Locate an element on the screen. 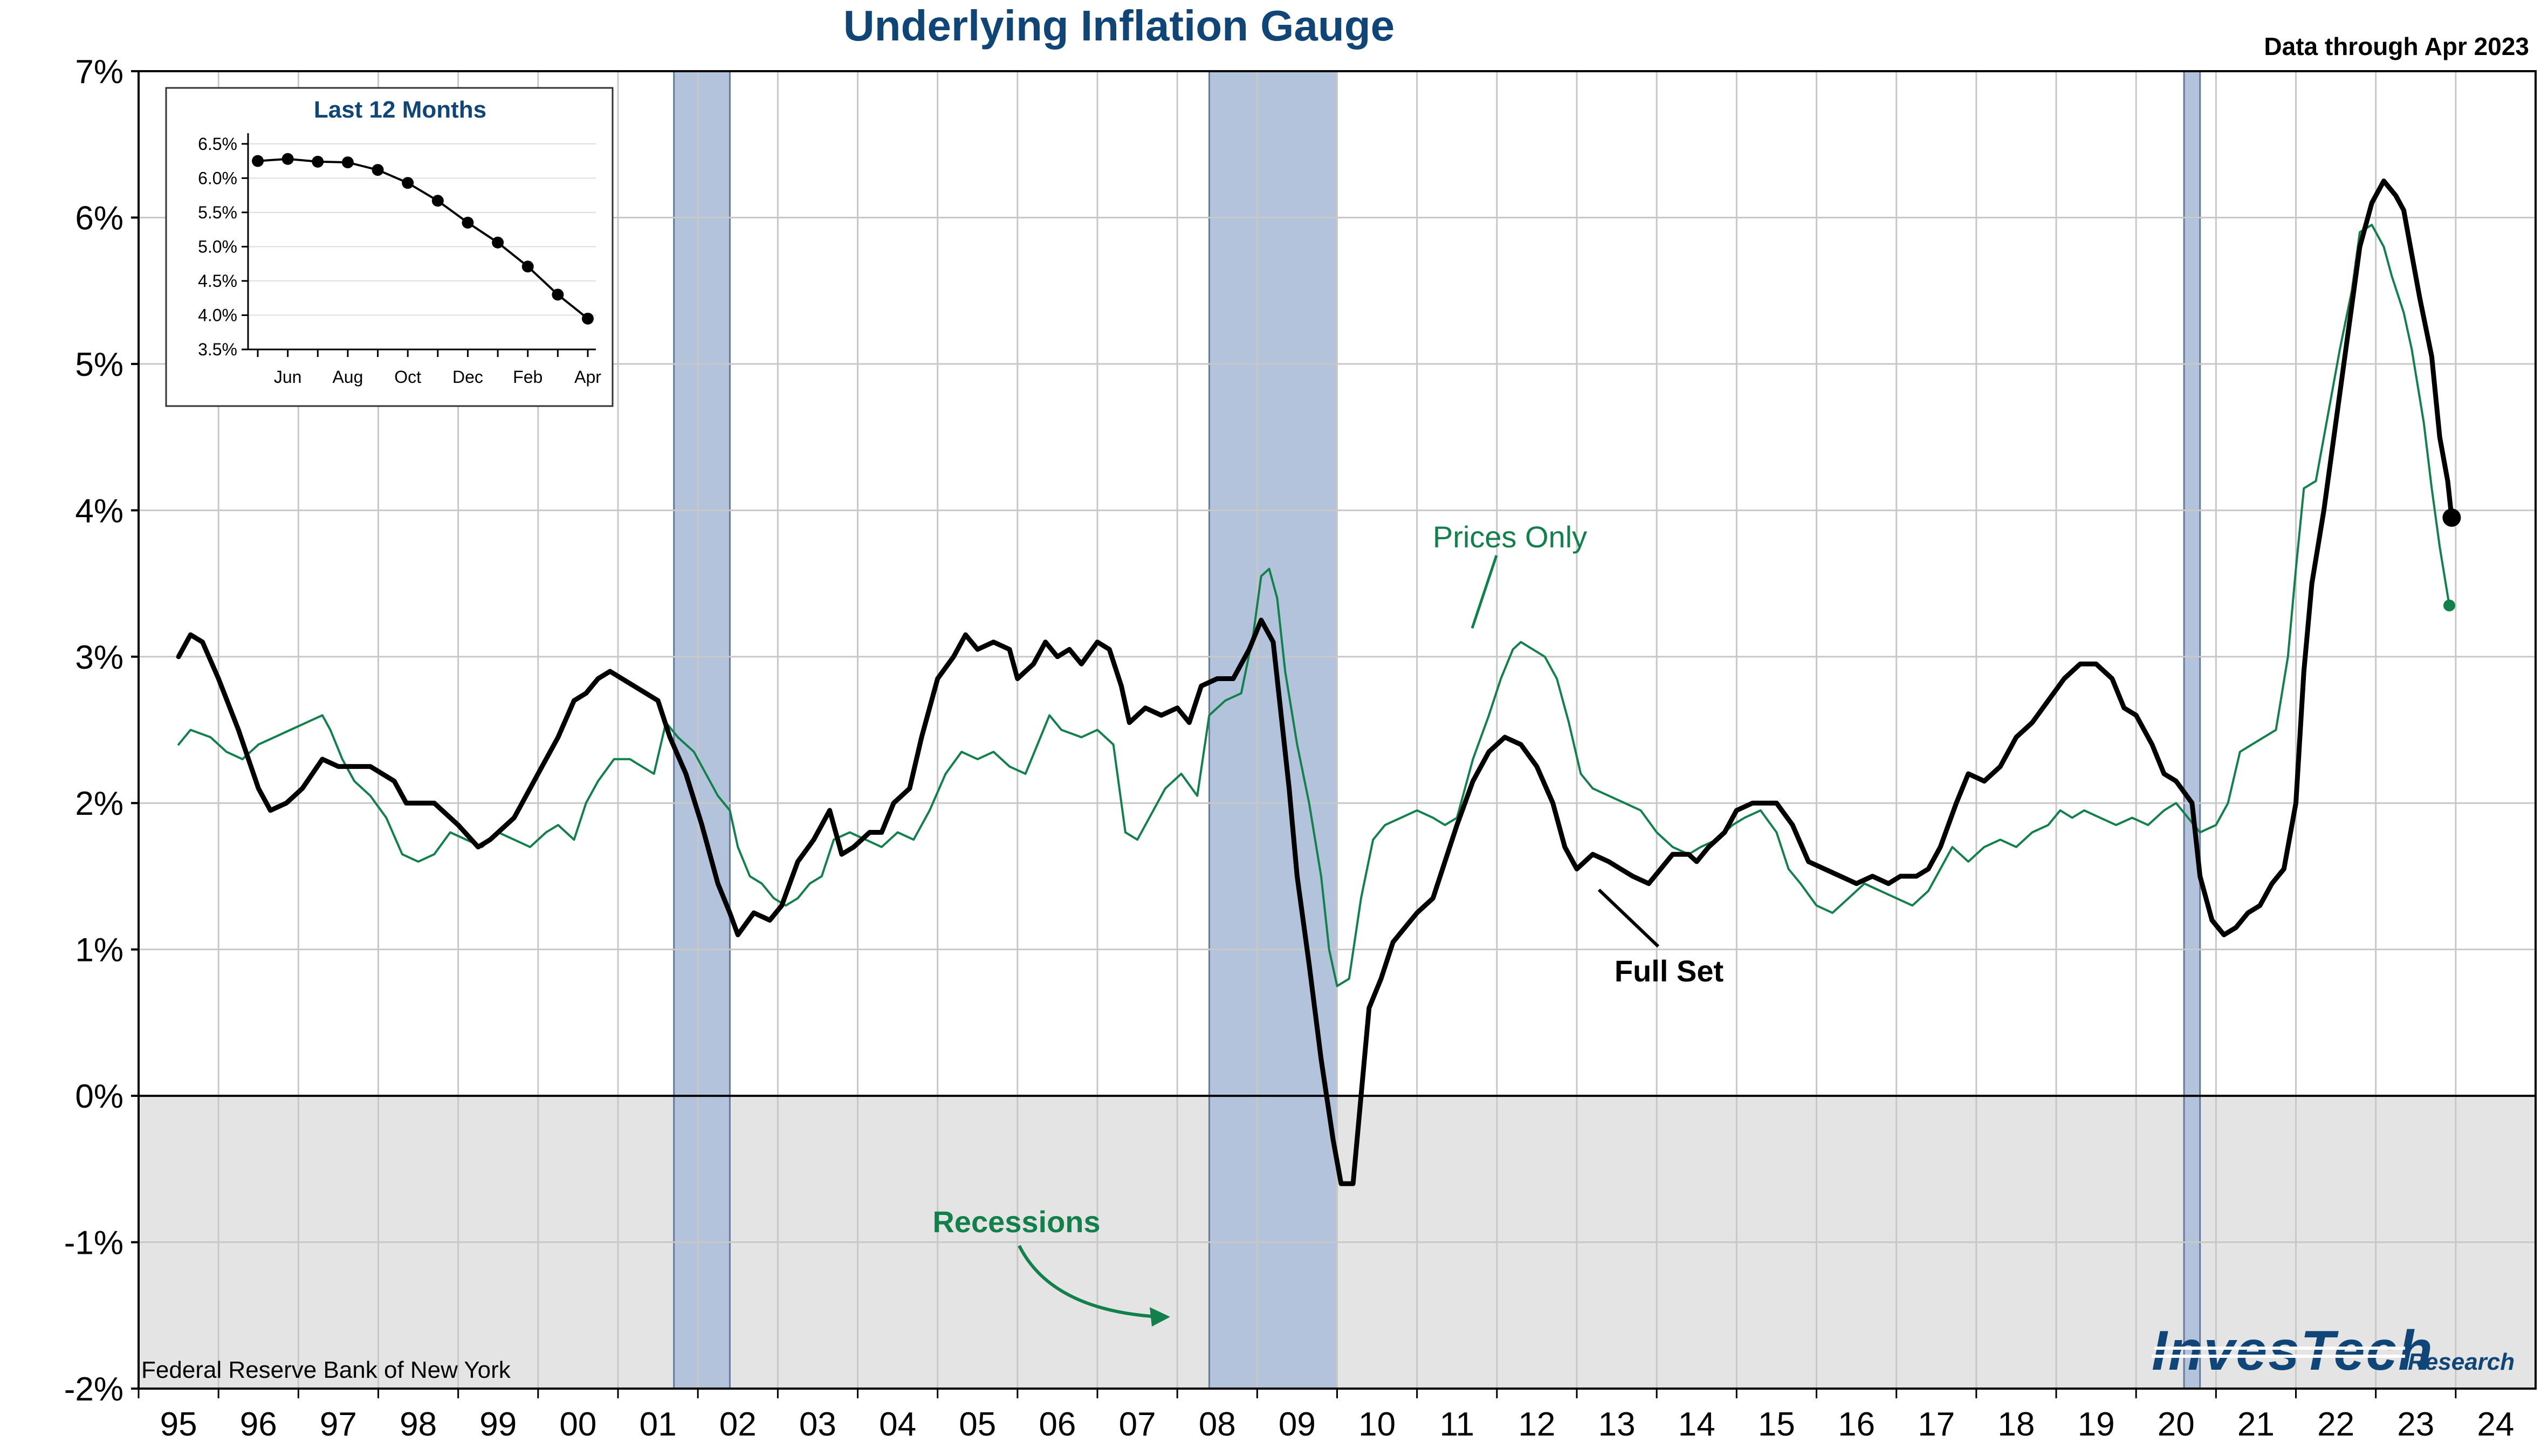 This screenshot has width=2548, height=1456. y-tick-label: 4% is located at coordinates (99, 511).